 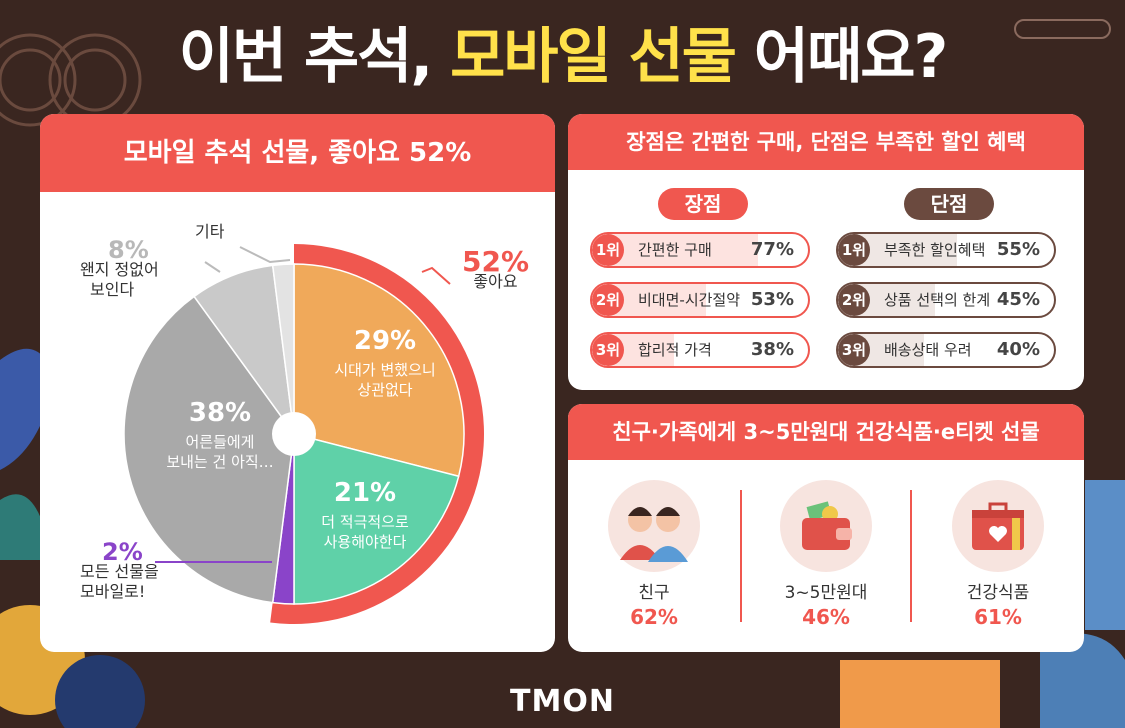 I want to click on pros-title: 장점, so click(x=703, y=204).